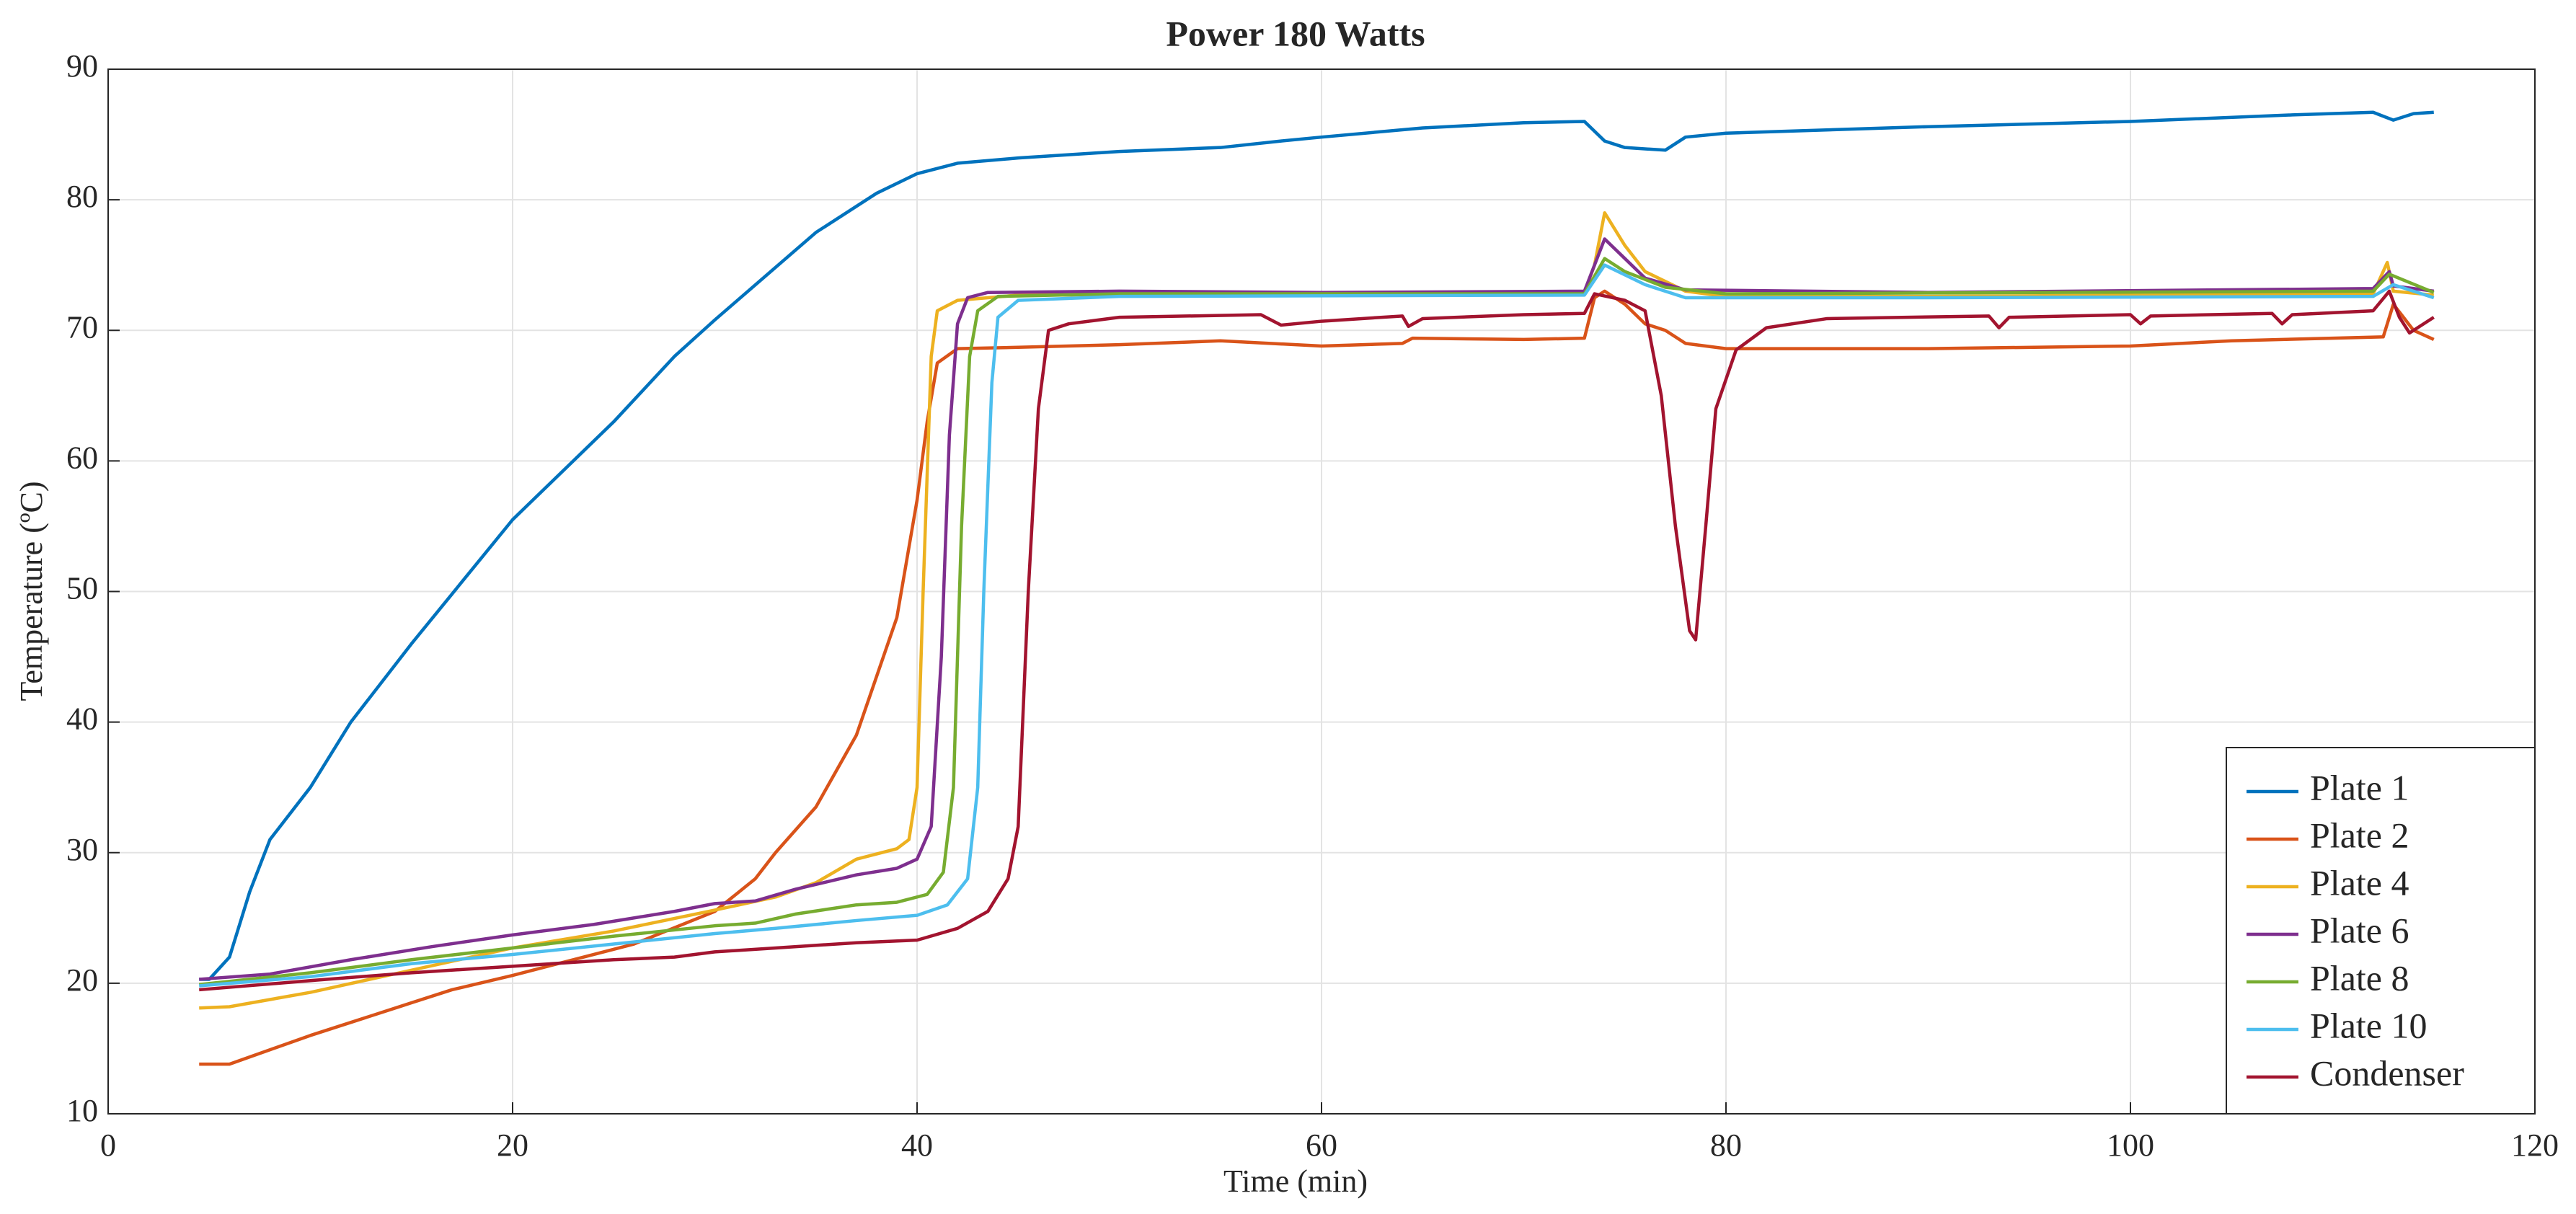 The image size is (2576, 1214). I want to click on x-tick-label: 20, so click(512, 1145).